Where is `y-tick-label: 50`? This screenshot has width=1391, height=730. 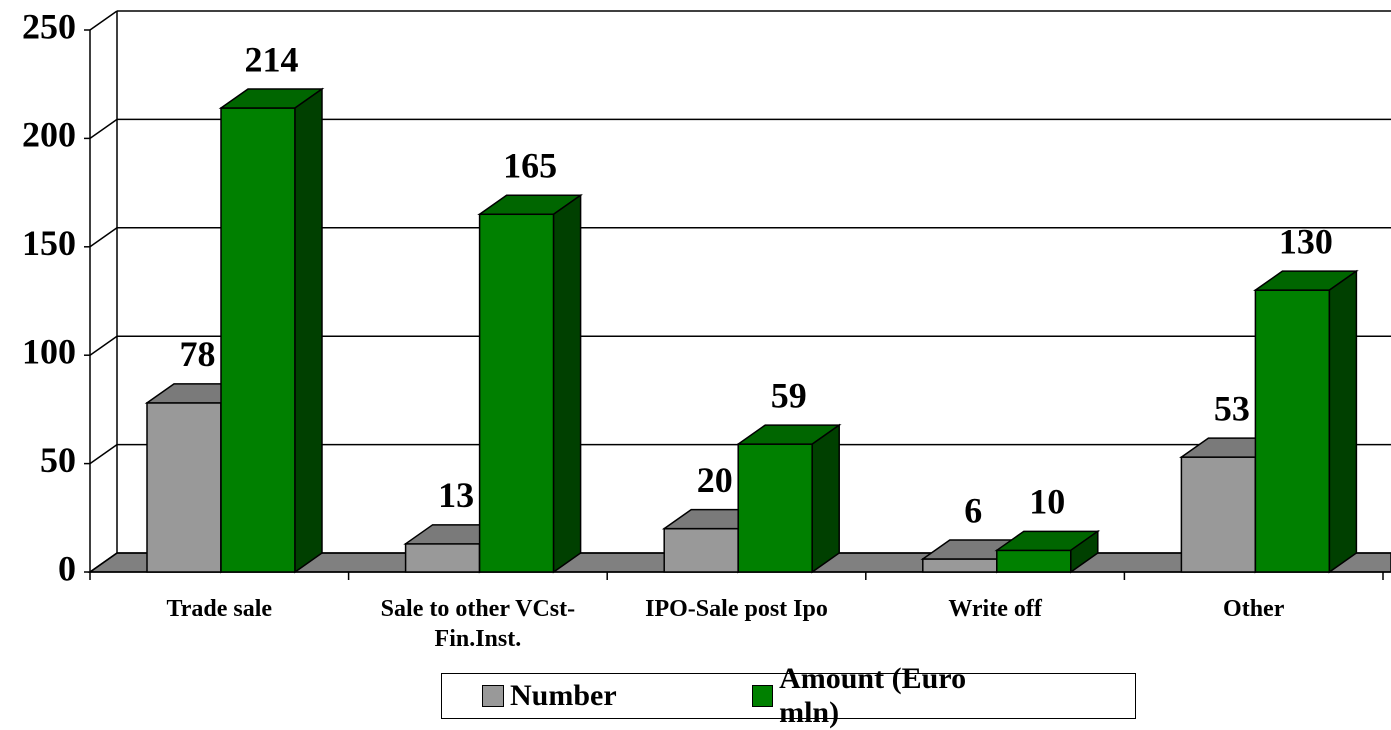 y-tick-label: 50 is located at coordinates (58, 460).